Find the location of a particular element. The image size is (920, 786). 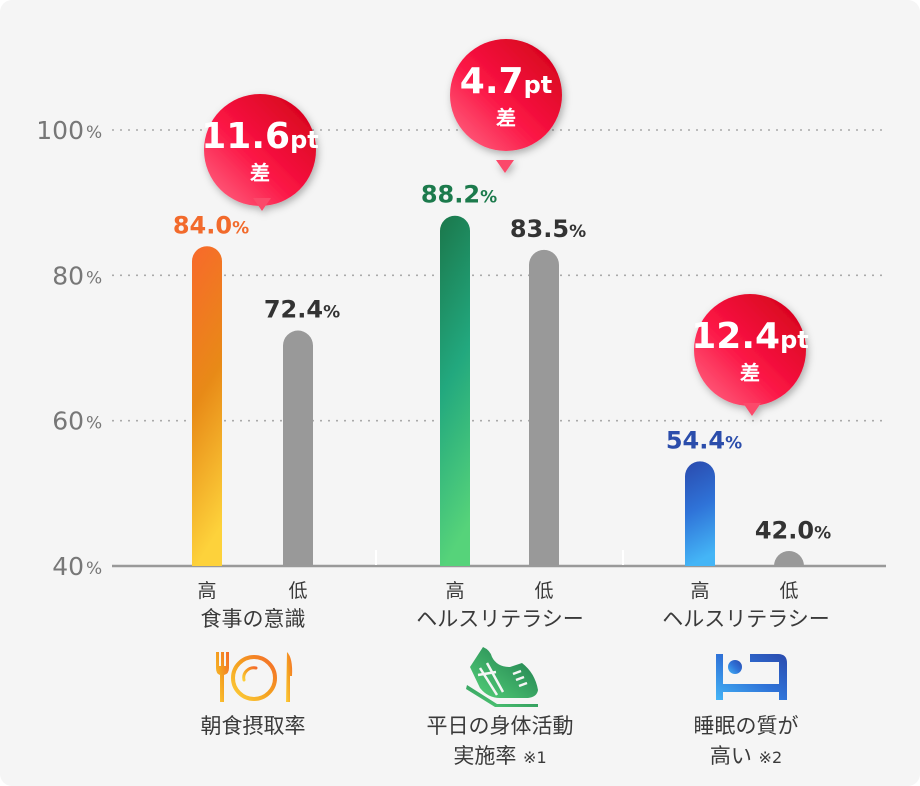

value-number: 83.5 is located at coordinates (539, 229).